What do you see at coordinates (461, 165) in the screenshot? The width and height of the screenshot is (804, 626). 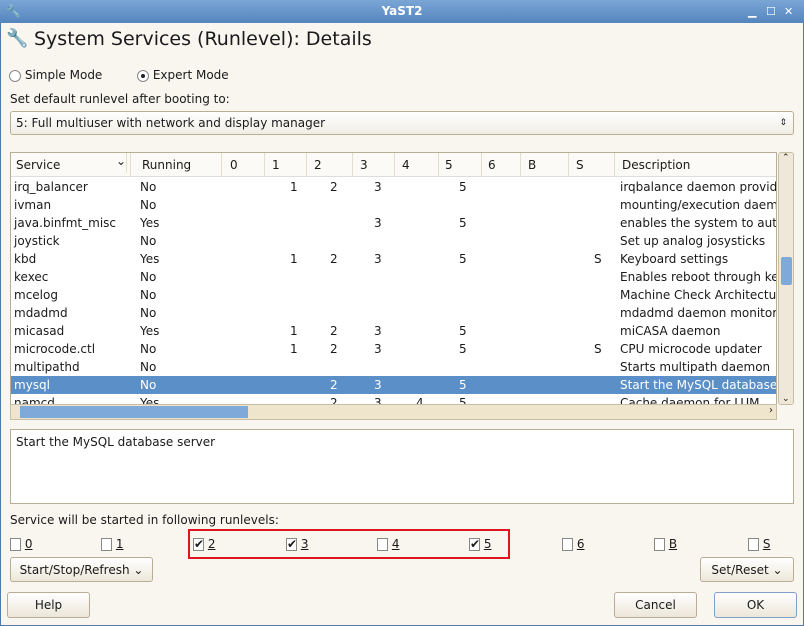 I see `column-header-5: 5` at bounding box center [461, 165].